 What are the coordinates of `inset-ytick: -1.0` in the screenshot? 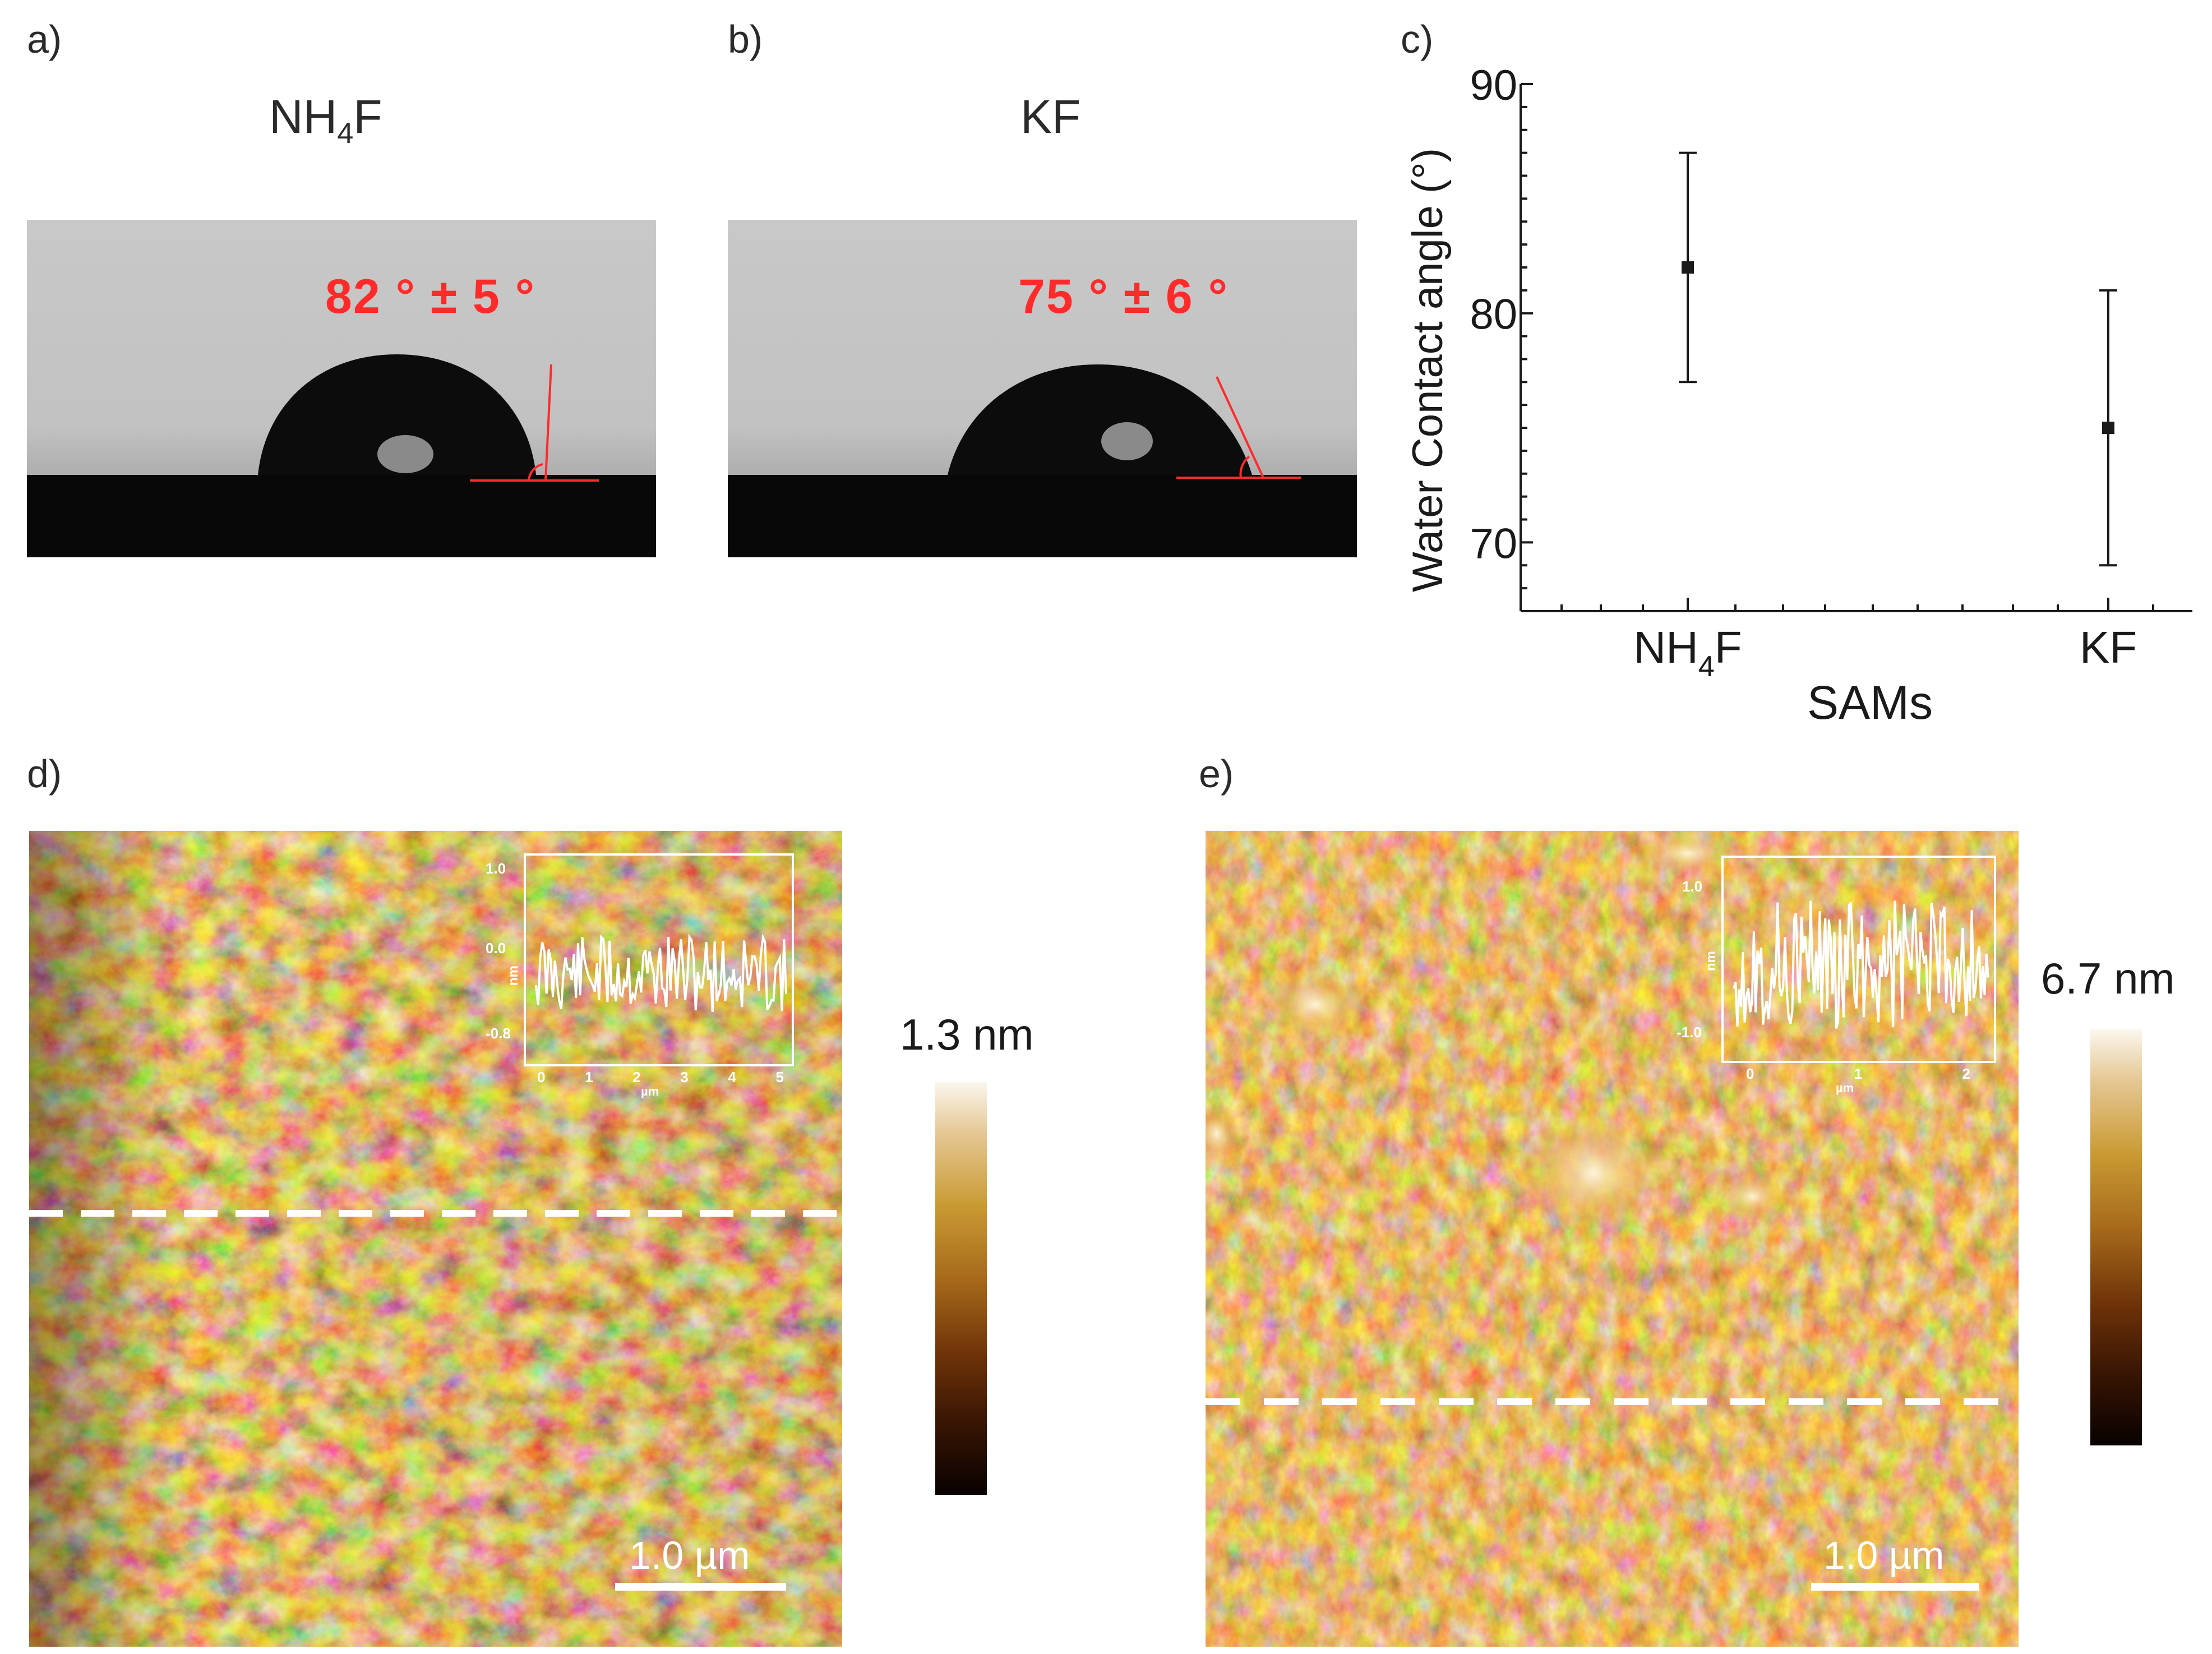 It's located at (1690, 1032).